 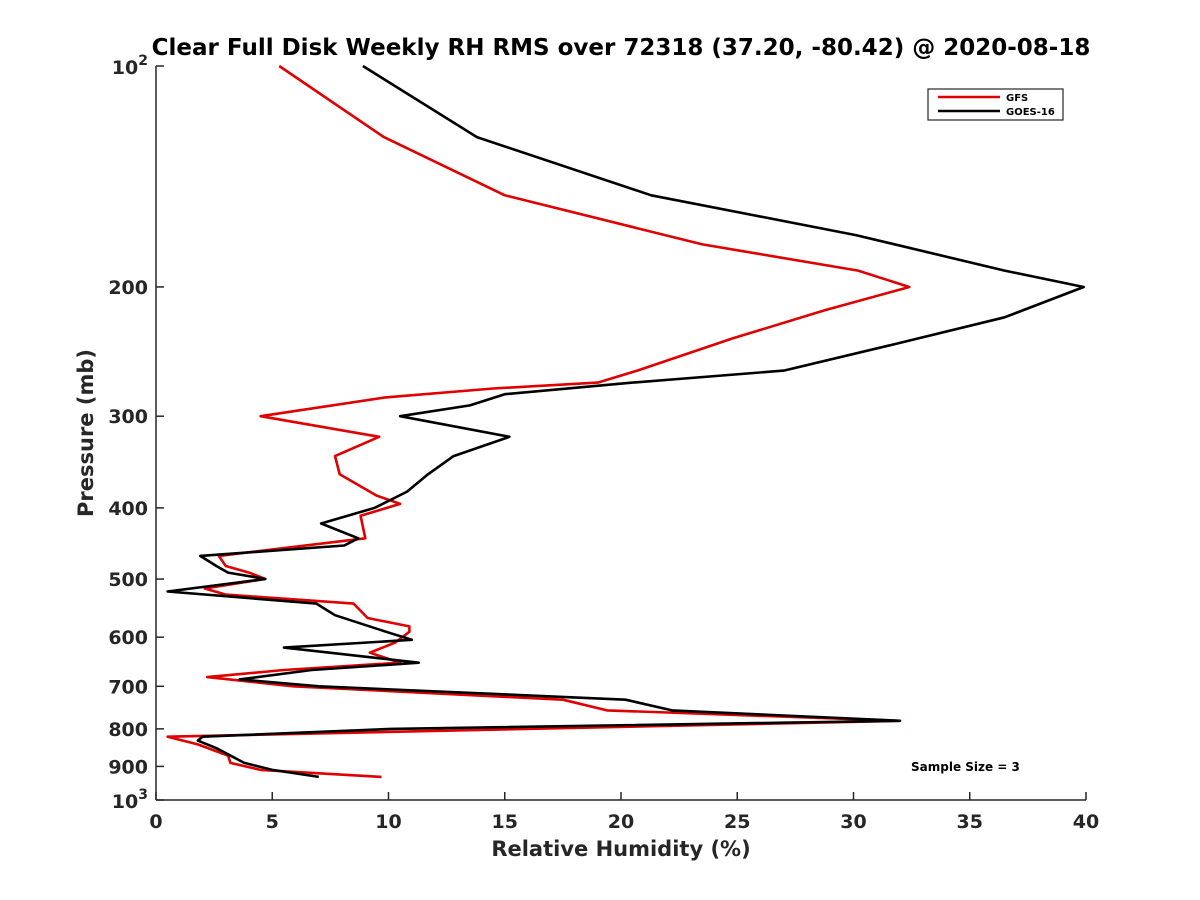 What do you see at coordinates (128, 767) in the screenshot?
I see `y-tick-label: 900` at bounding box center [128, 767].